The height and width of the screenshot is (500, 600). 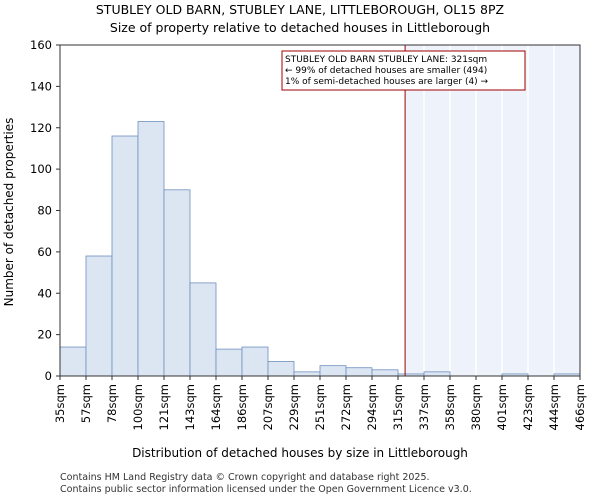 What do you see at coordinates (41, 45) in the screenshot?
I see `y-tick-label: 160` at bounding box center [41, 45].